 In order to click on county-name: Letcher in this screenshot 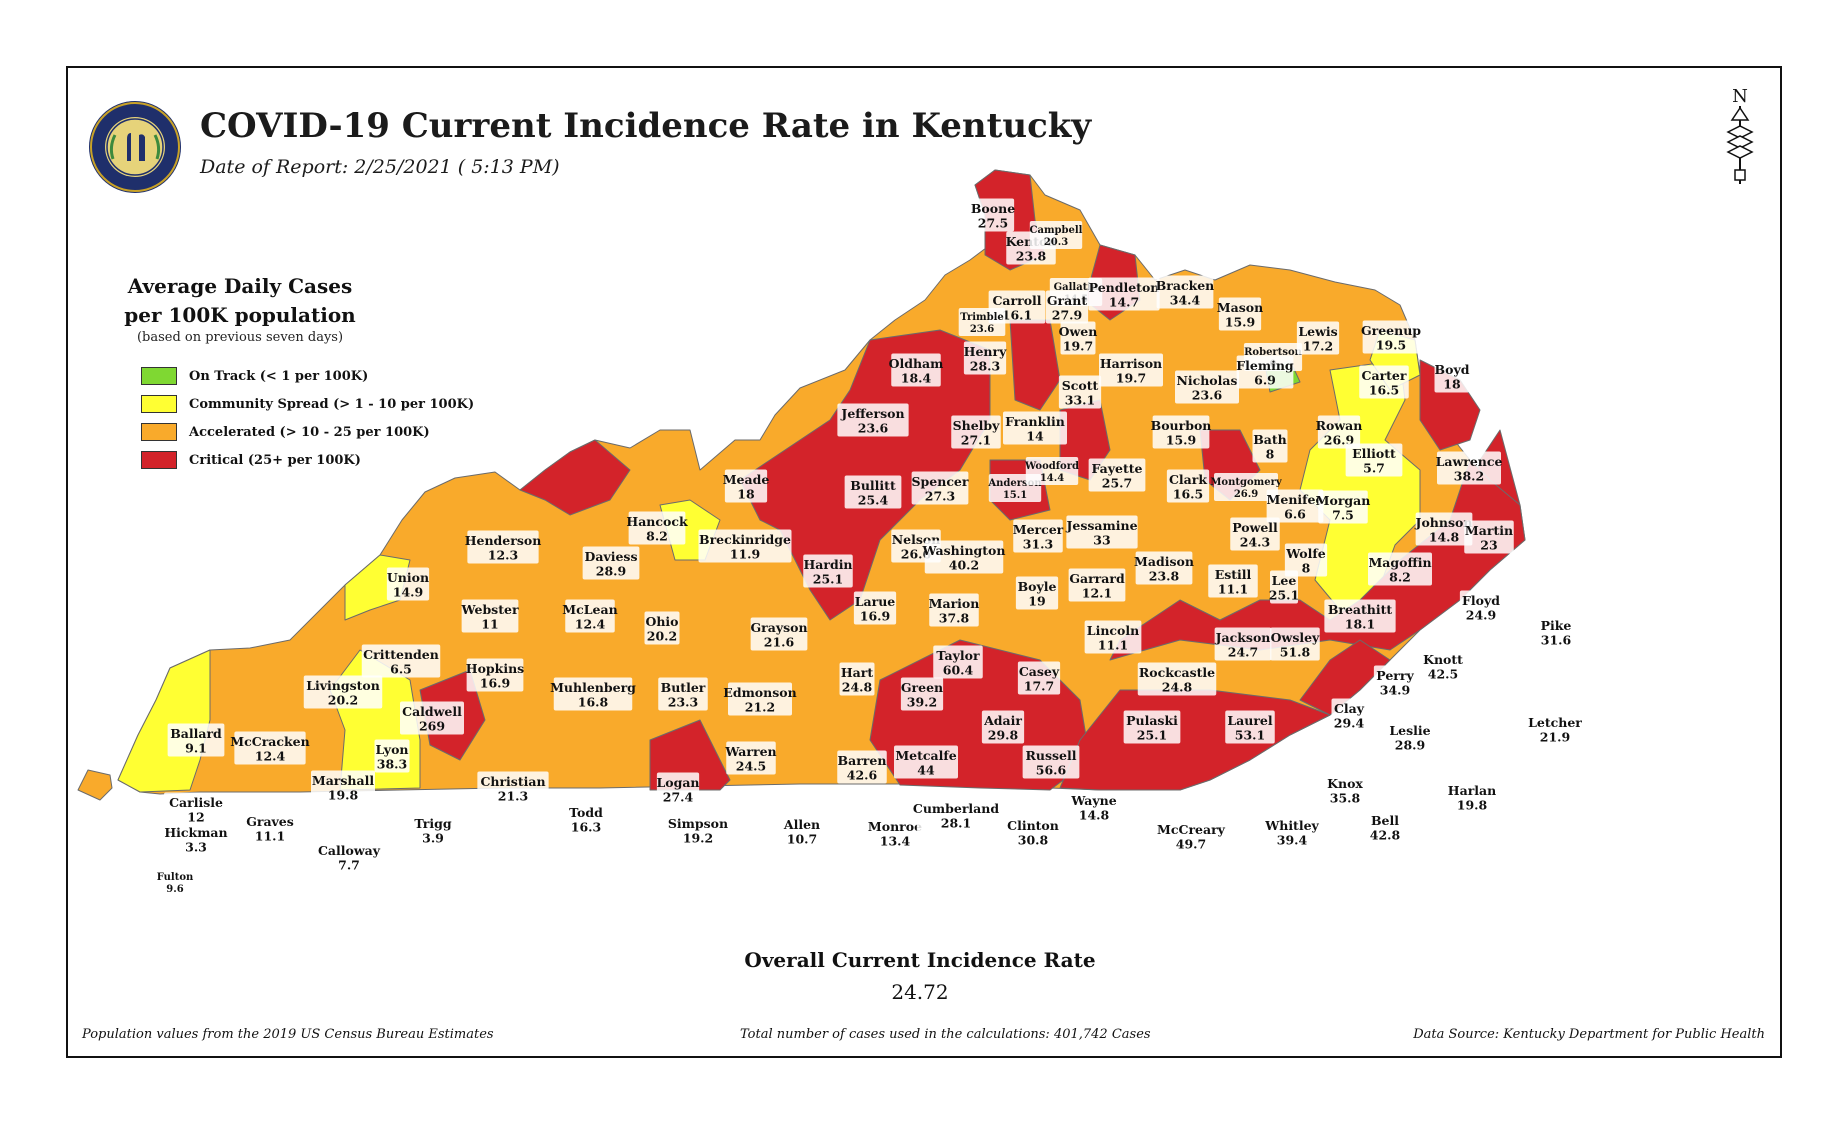, I will do `click(1555, 722)`.